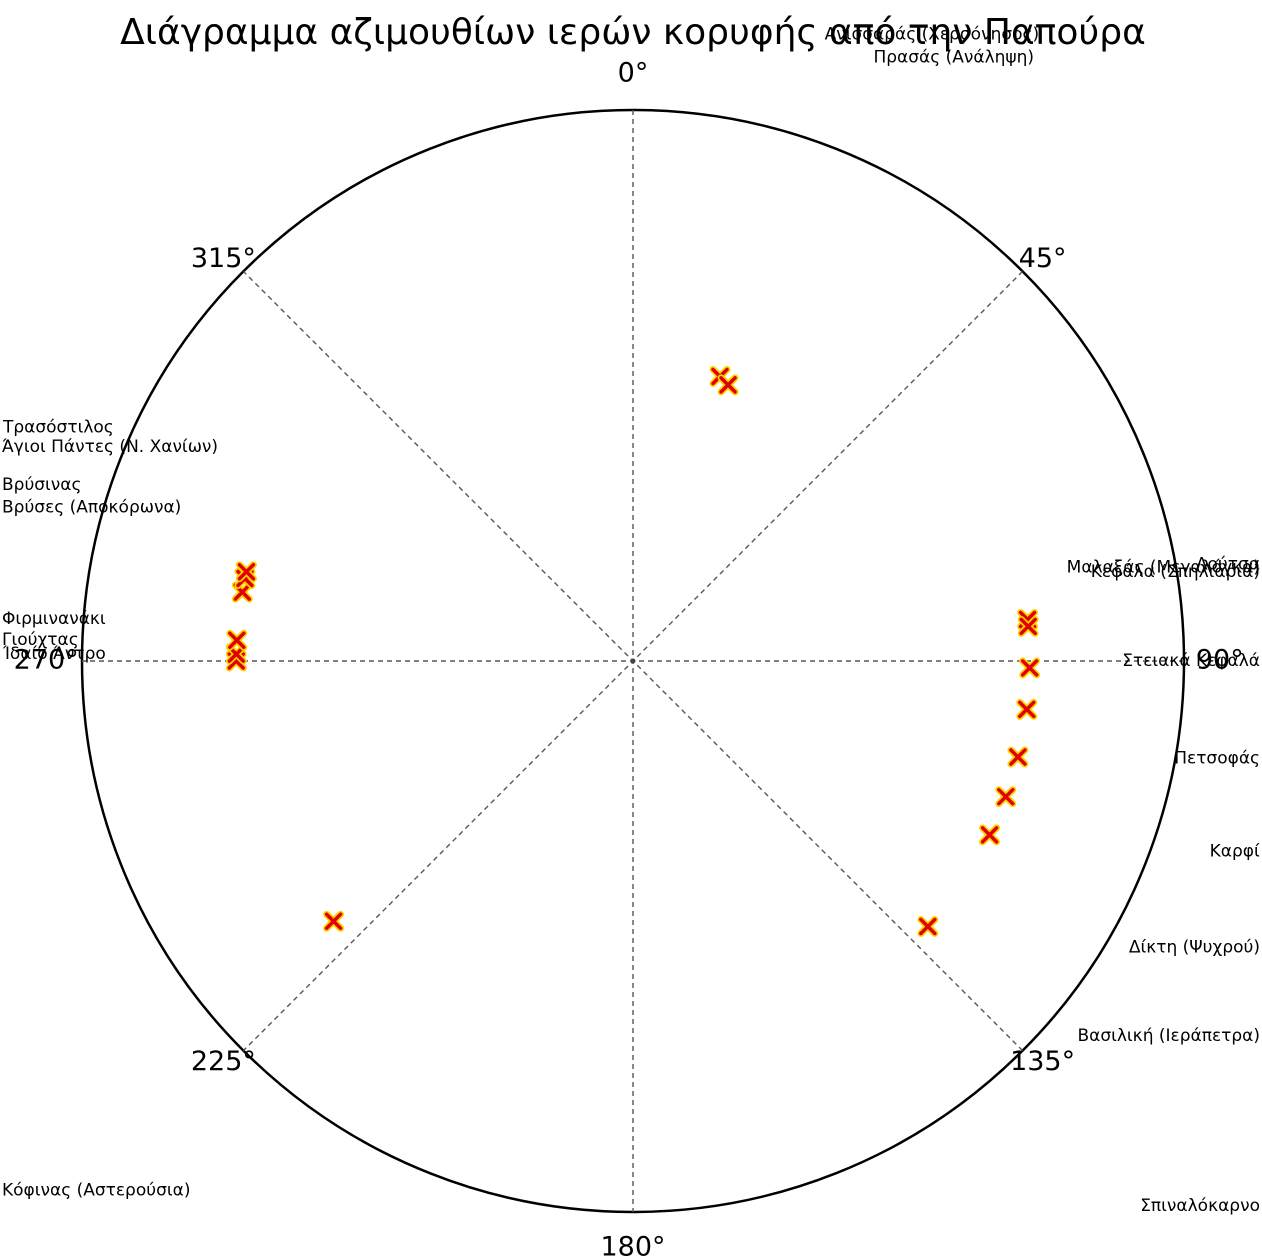 This screenshot has width=1262, height=1260. Describe the element at coordinates (633, 73) in the screenshot. I see `tick-label-0: 0°` at that location.